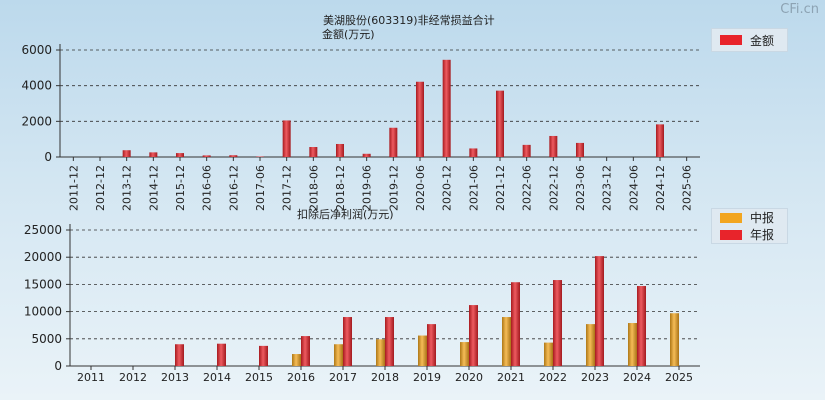  What do you see at coordinates (233, 188) in the screenshot?
I see `x-tick-label: 2016-12` at bounding box center [233, 188].